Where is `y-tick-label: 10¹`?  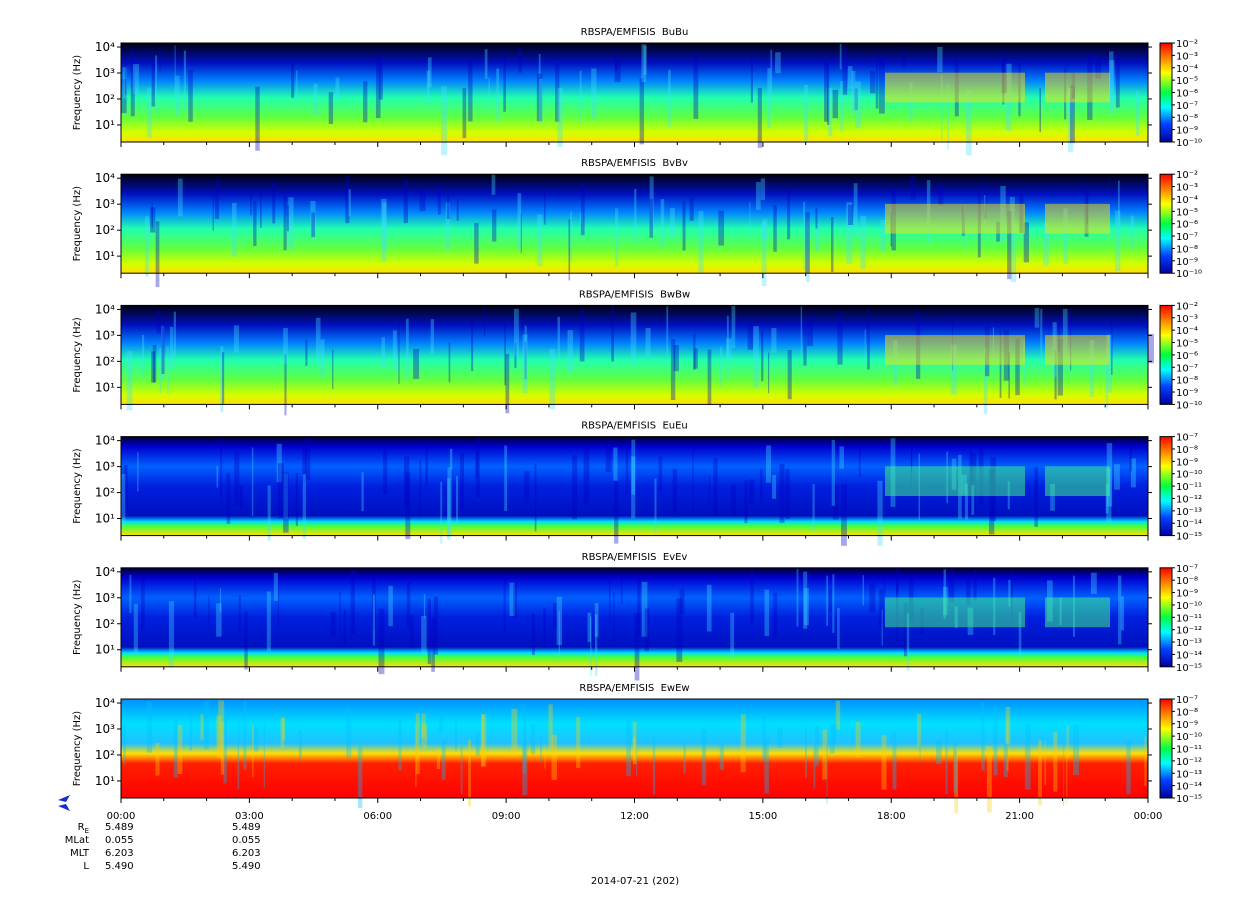 y-tick-label: 10¹ is located at coordinates (105, 650).